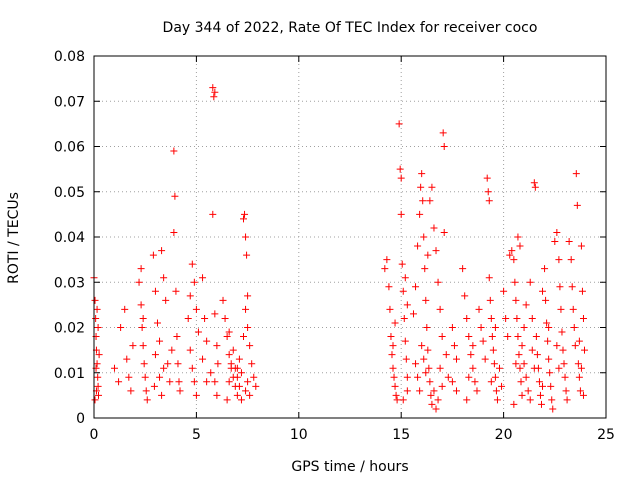 The width and height of the screenshot is (640, 480). I want to click on y-tick-label: 0.03, so click(69, 283).